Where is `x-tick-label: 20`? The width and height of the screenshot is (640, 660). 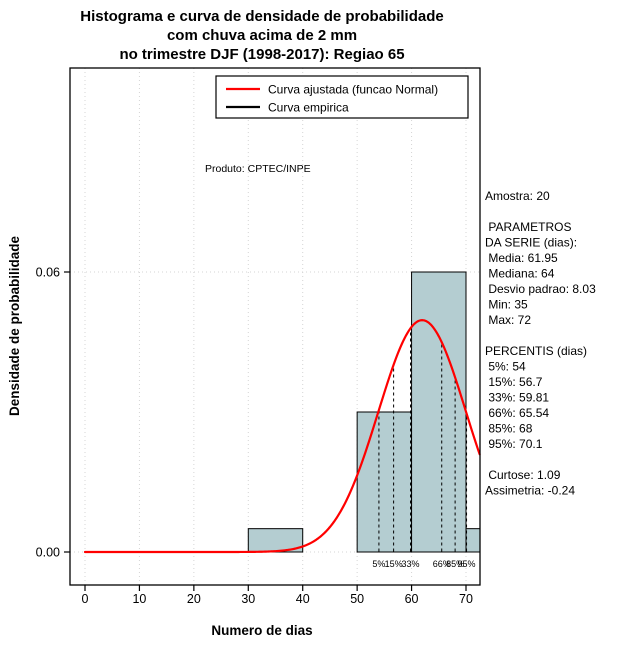 x-tick-label: 20 is located at coordinates (194, 599).